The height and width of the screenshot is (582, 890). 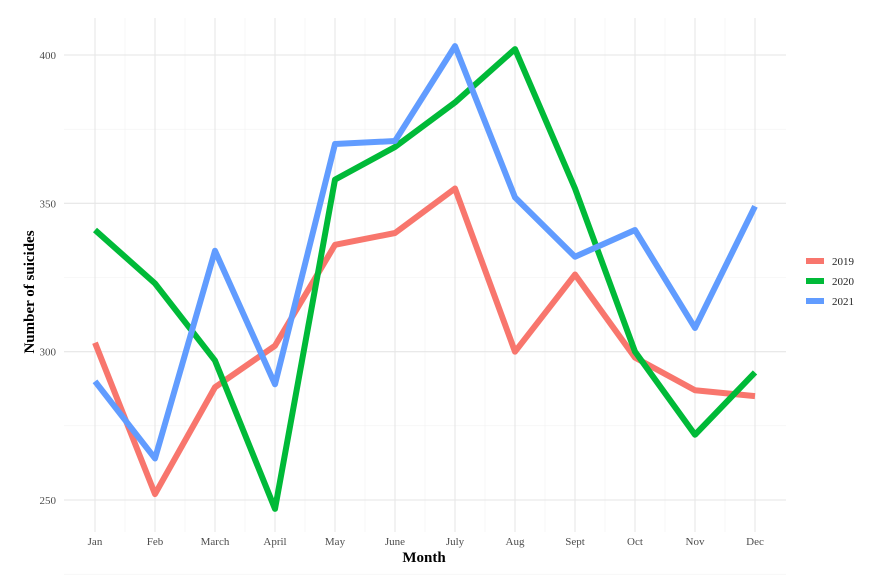 I want to click on legend-label-2019: 2019, so click(x=843, y=262).